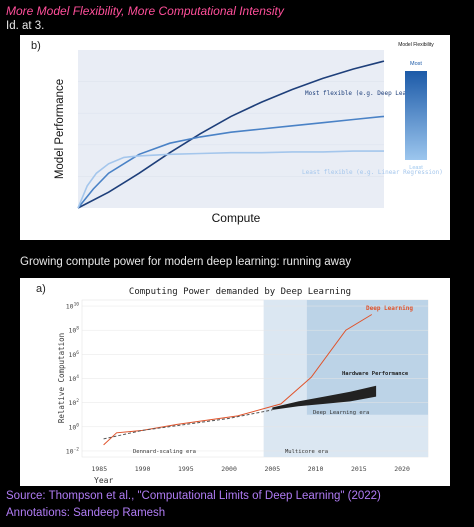 The height and width of the screenshot is (527, 474). Describe the element at coordinates (324, 397) in the screenshot. I see `hardware-performance-band` at that location.